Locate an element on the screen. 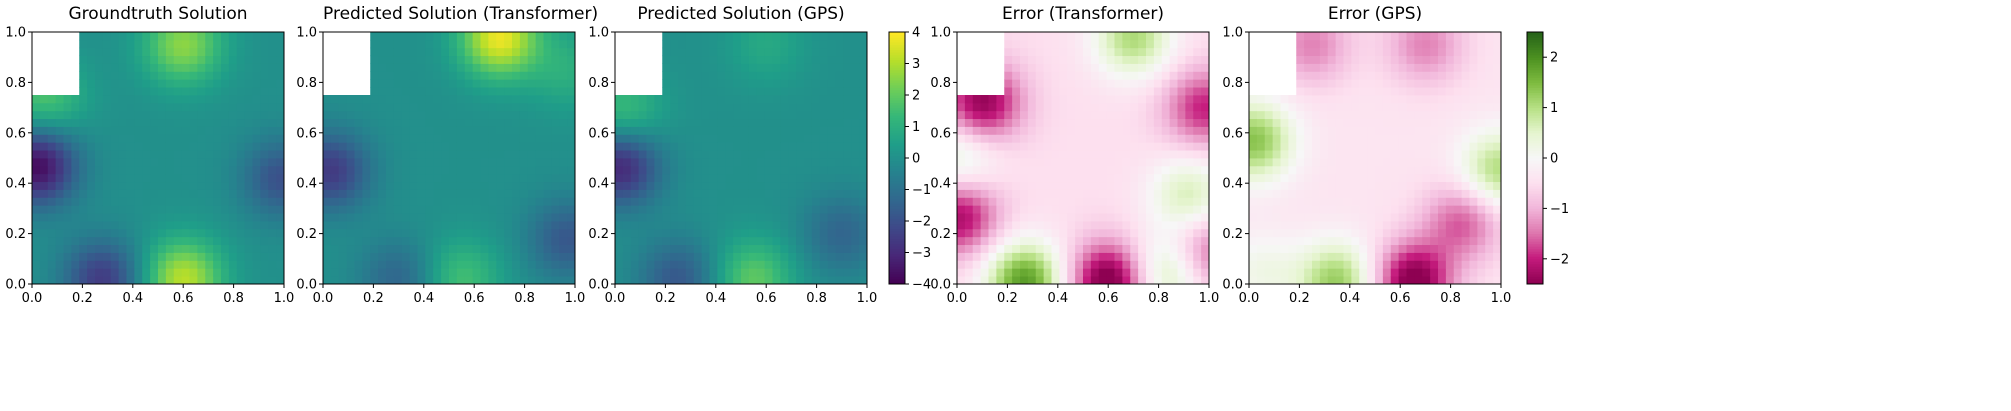 This screenshot has width=2011, height=411. x-tick-label: 0.4 is located at coordinates (1349, 298).